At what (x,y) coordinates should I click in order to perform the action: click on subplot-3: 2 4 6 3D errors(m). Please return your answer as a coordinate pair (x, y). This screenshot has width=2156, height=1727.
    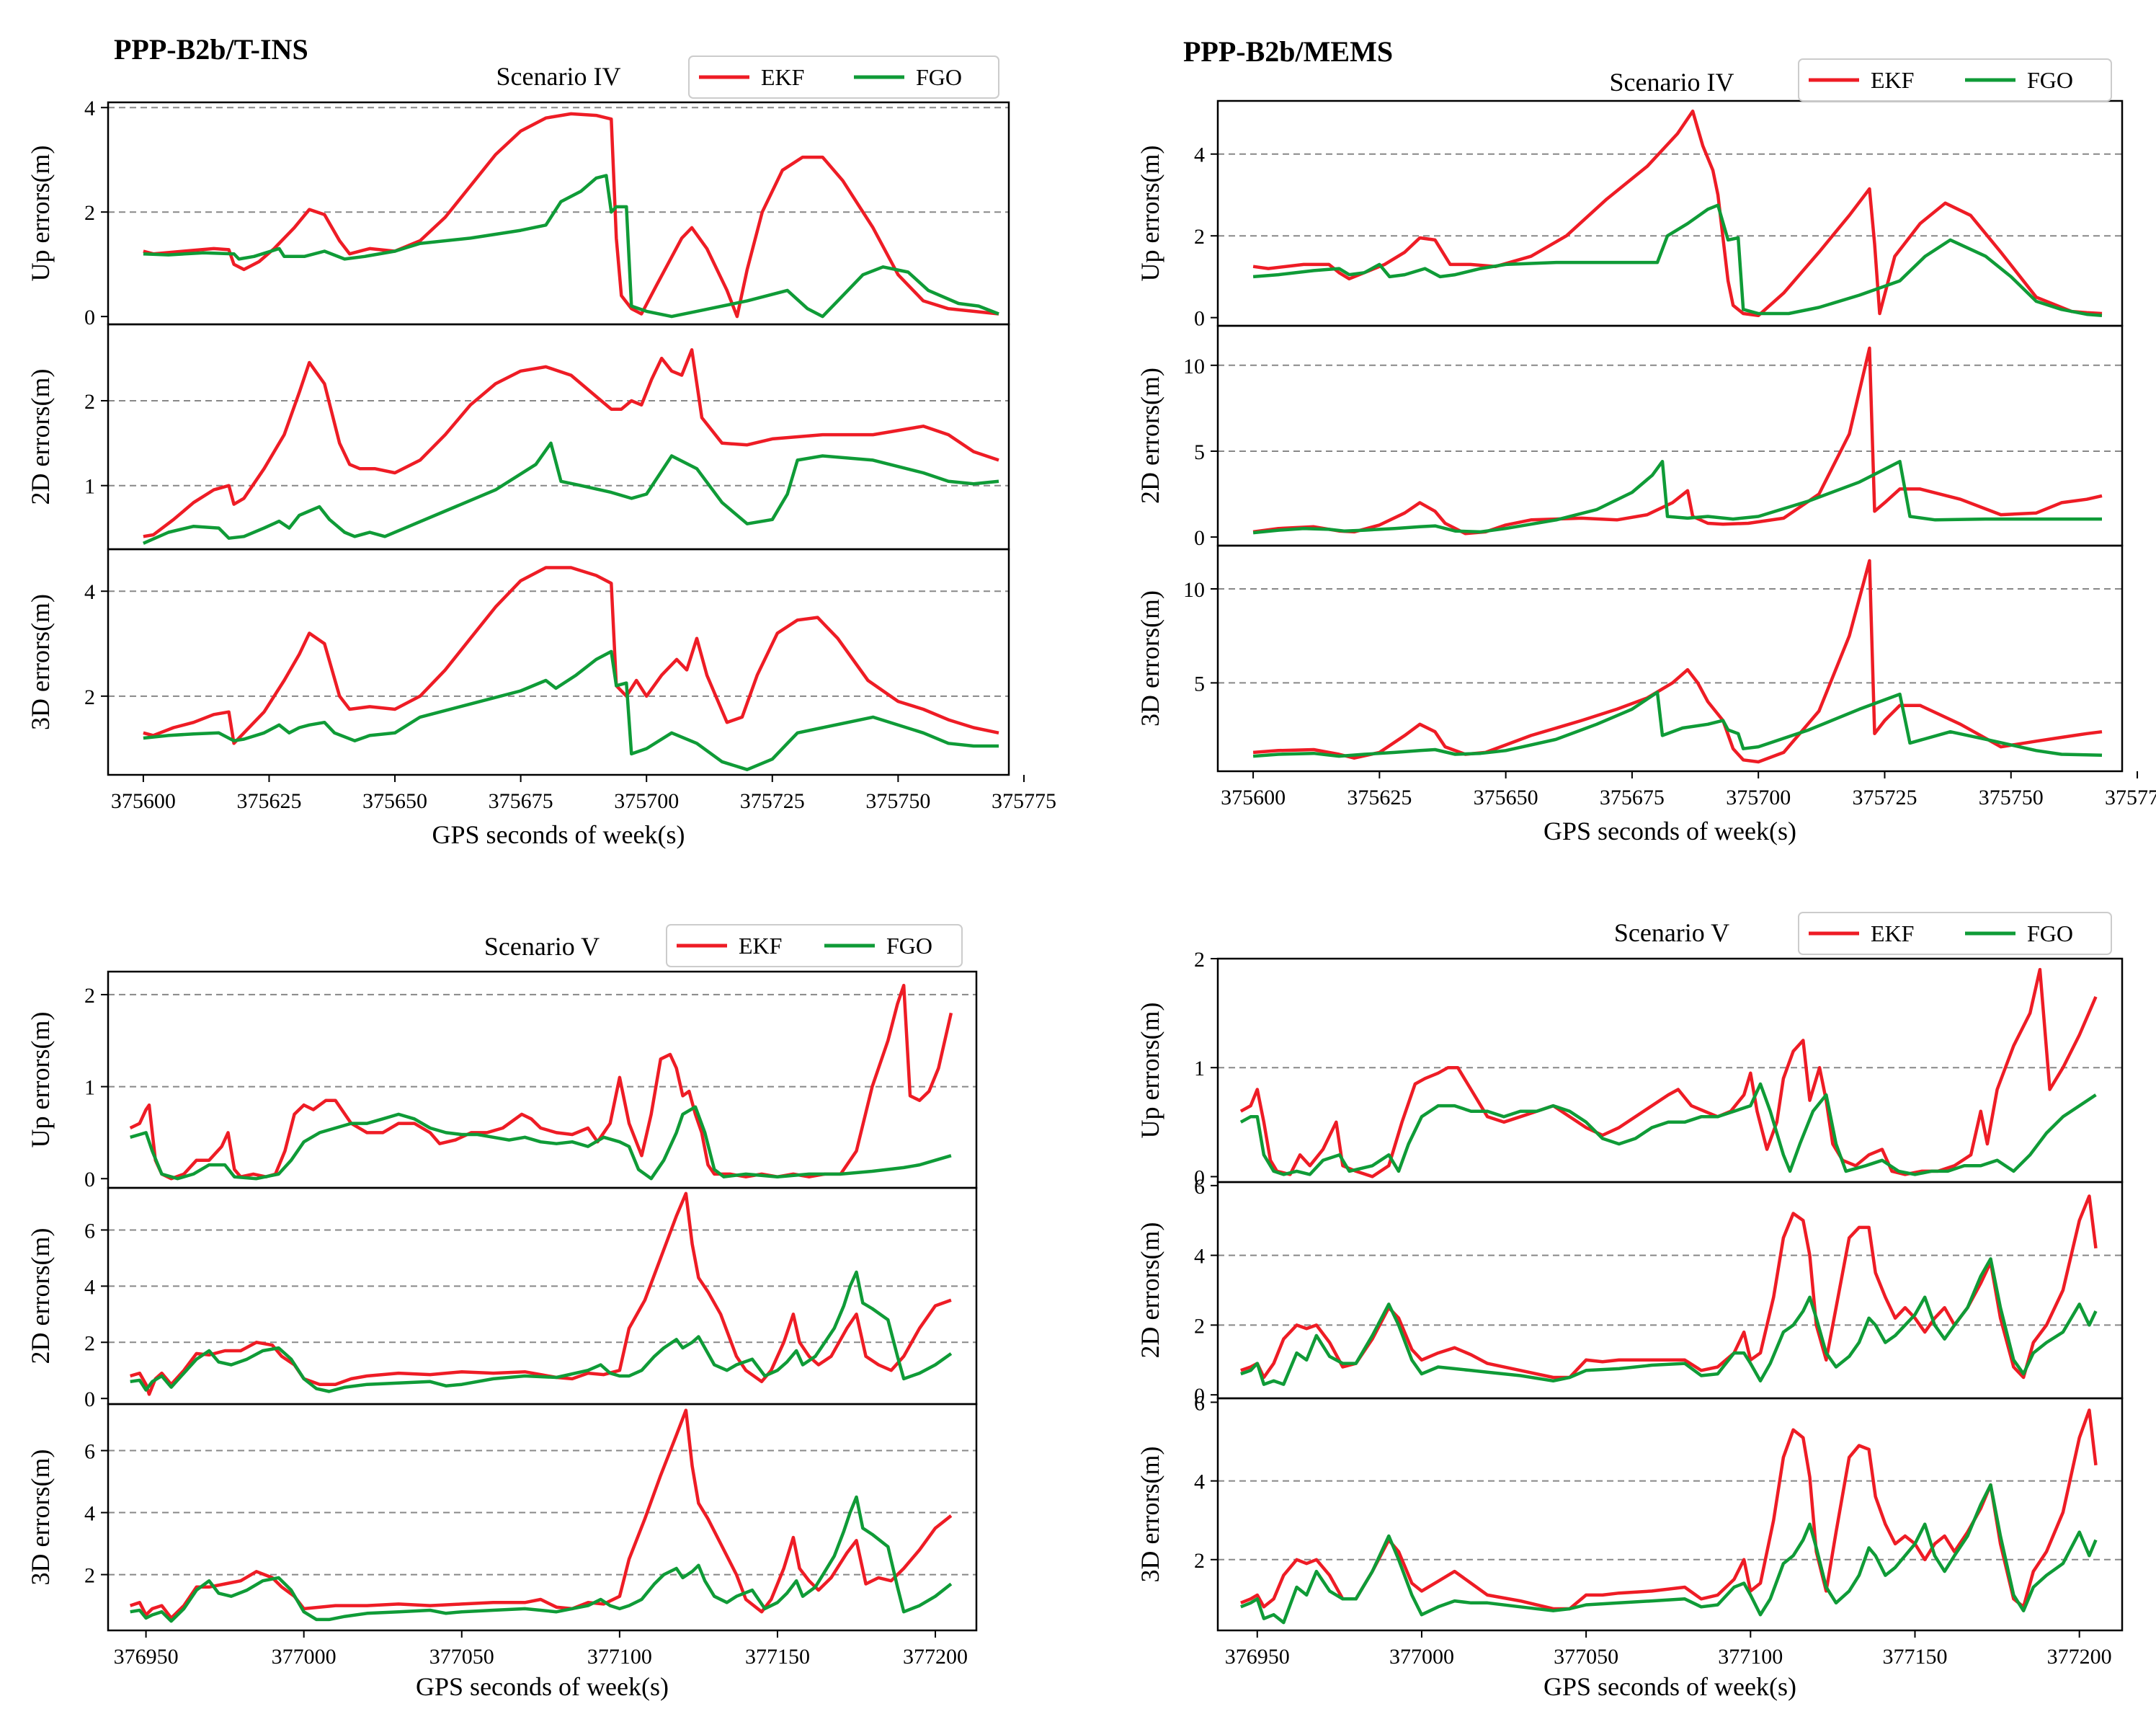
    Looking at the image, I should click on (1630, 1511).